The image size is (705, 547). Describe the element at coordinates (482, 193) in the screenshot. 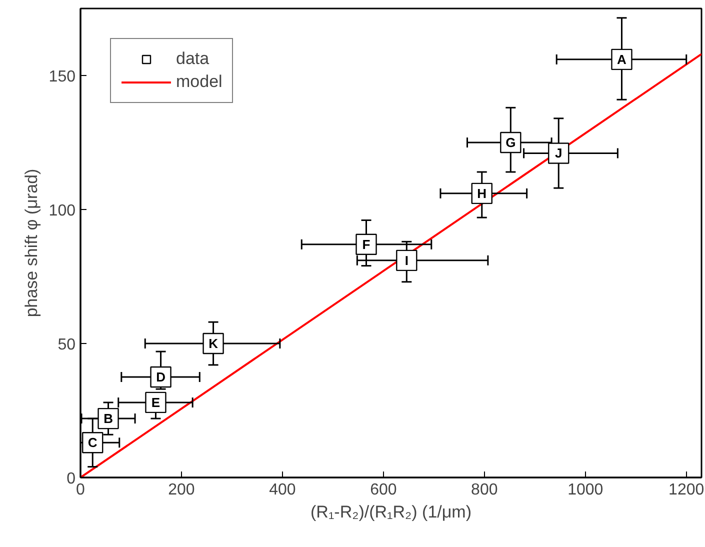

I see `data-label: H` at that location.